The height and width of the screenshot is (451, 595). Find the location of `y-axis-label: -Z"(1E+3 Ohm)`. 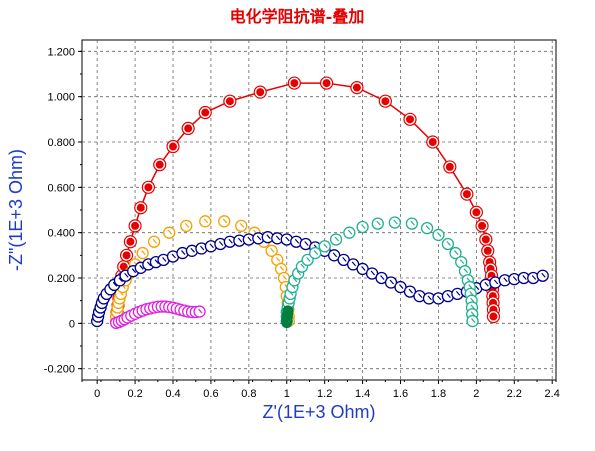

y-axis-label: -Z"(1E+3 Ohm) is located at coordinates (16, 210).